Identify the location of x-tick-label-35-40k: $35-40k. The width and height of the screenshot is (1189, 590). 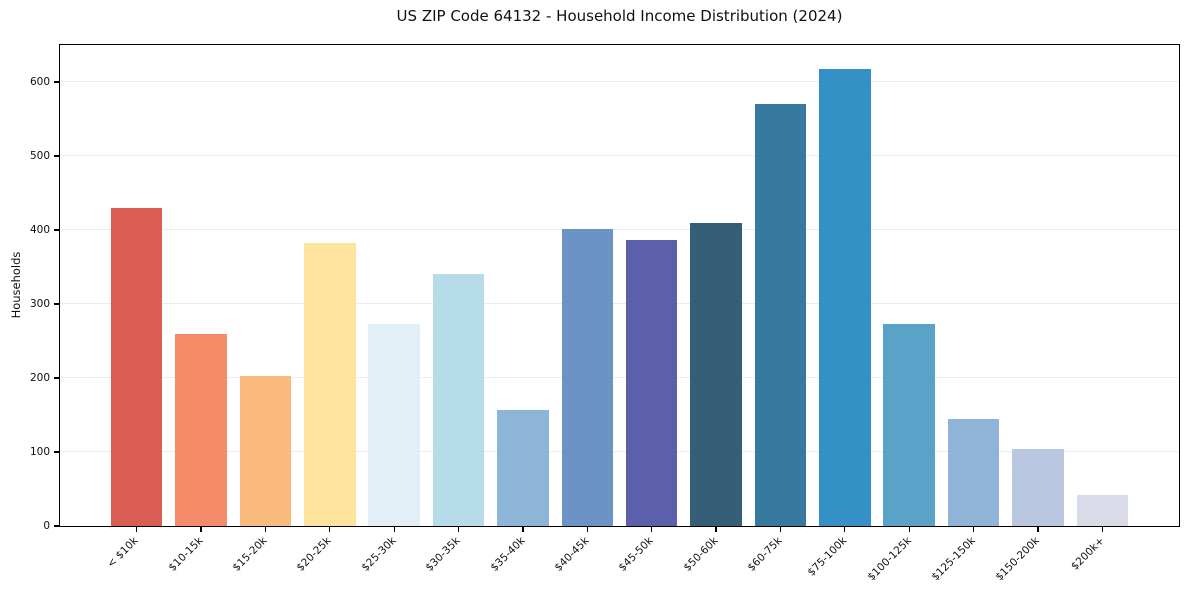
(508, 554).